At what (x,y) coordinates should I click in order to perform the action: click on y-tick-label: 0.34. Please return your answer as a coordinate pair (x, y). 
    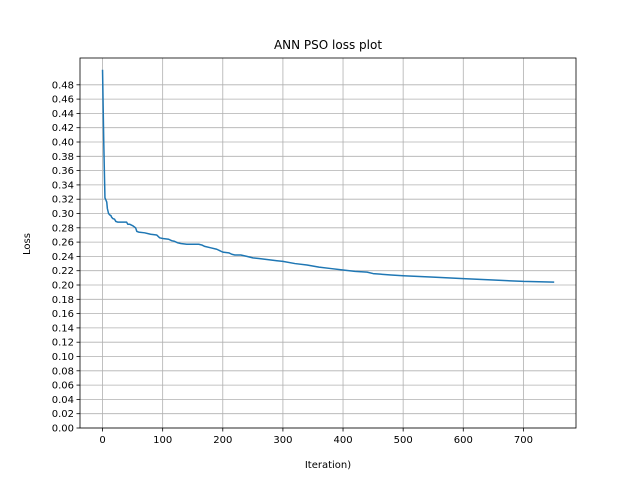
    Looking at the image, I should click on (63, 185).